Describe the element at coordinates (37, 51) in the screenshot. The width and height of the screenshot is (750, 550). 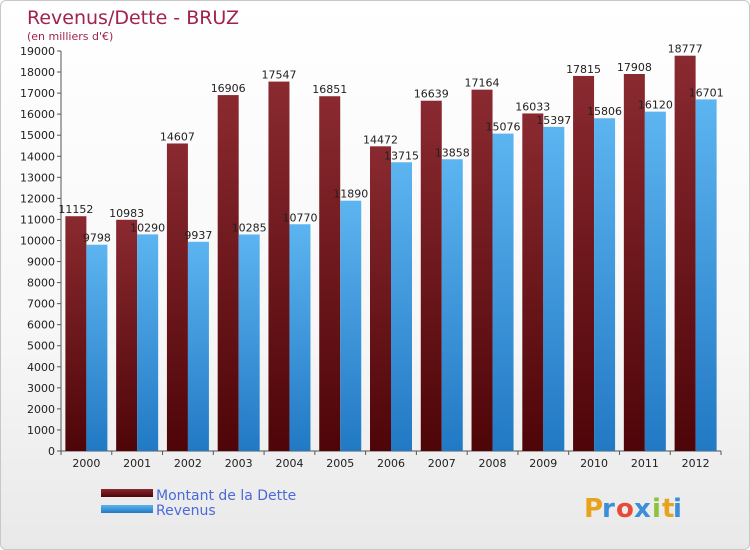
I see `y-tick-label: 19000` at that location.